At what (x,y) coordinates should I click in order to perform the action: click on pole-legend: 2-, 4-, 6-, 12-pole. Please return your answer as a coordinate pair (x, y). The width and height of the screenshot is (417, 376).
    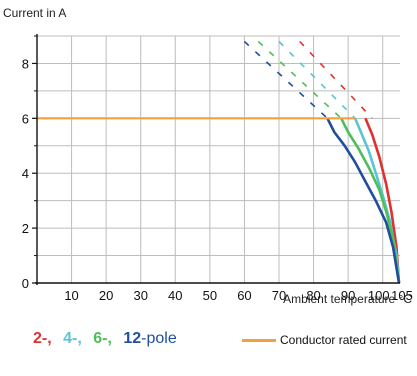
    Looking at the image, I should click on (105, 339).